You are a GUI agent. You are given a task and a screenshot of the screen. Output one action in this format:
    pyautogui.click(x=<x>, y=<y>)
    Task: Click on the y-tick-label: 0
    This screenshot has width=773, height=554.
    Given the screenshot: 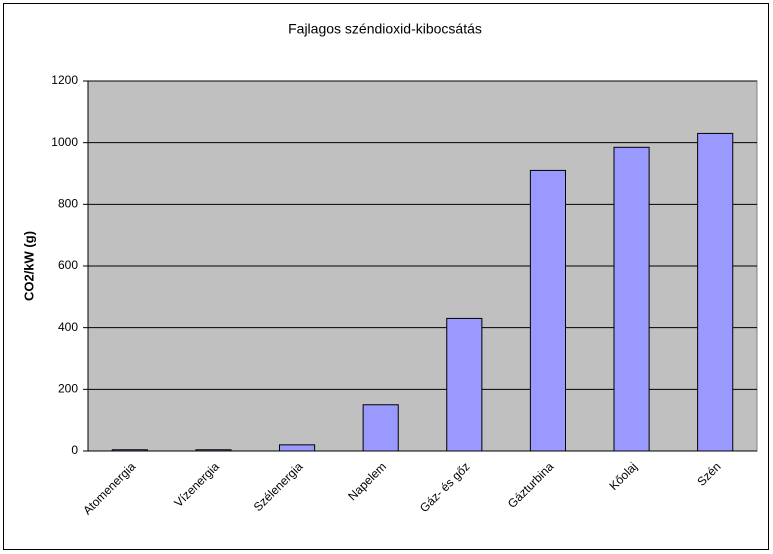 What is the action you would take?
    pyautogui.click(x=74, y=450)
    